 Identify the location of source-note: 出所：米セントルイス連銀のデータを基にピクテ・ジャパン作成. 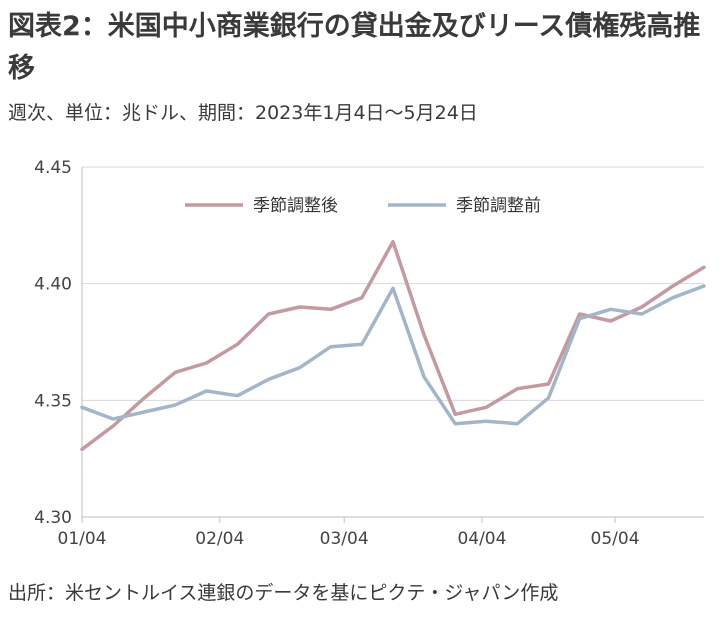
(283, 593).